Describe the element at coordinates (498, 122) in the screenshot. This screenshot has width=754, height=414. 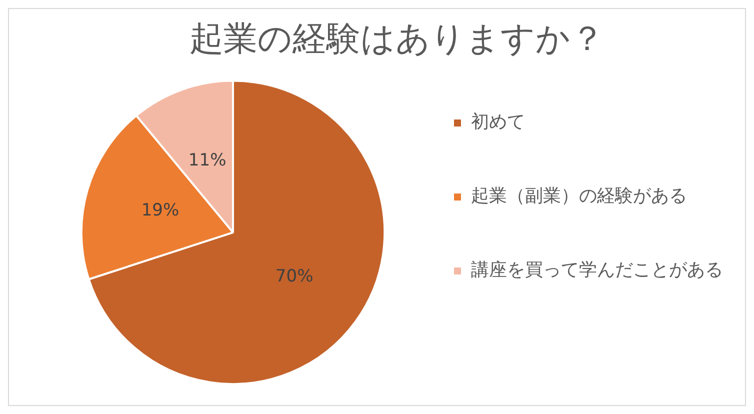
I see `legend-label: 初めて` at that location.